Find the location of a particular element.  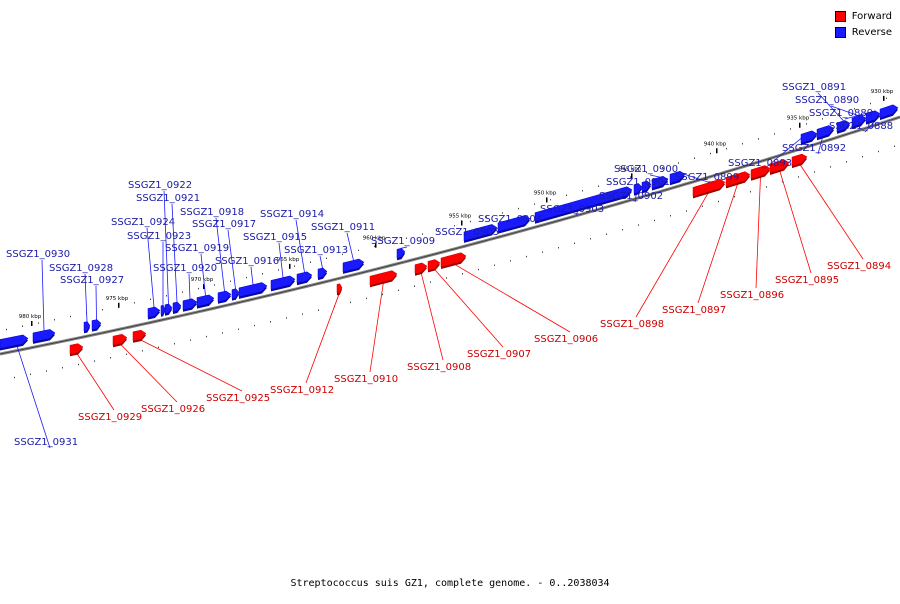

gene-label: SSGZ1_0925 is located at coordinates (238, 398).